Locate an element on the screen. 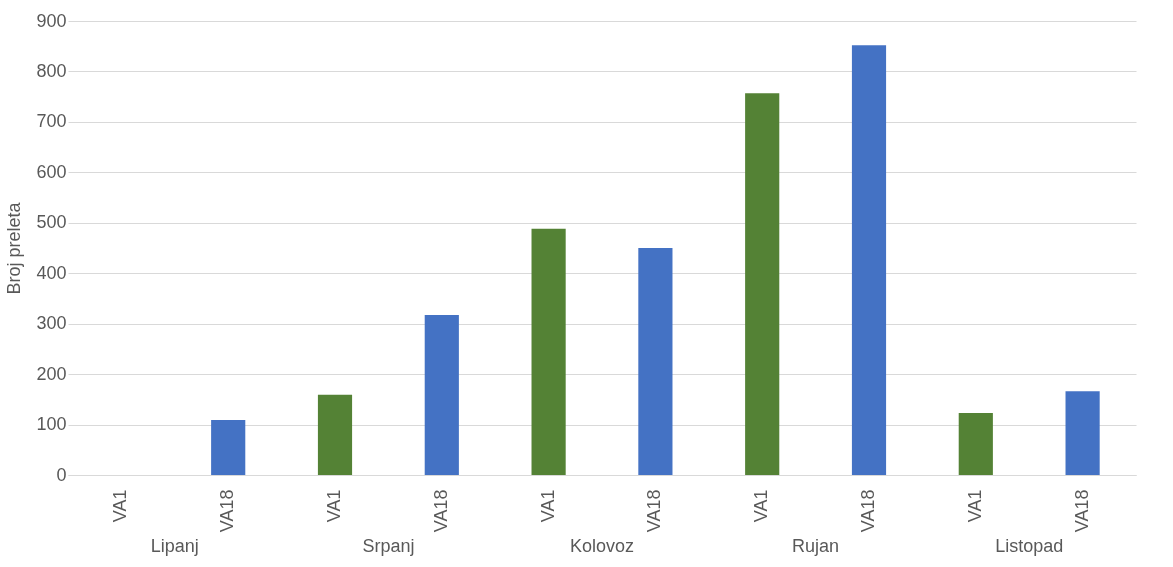  y-tick-label: 900 is located at coordinates (51, 20).